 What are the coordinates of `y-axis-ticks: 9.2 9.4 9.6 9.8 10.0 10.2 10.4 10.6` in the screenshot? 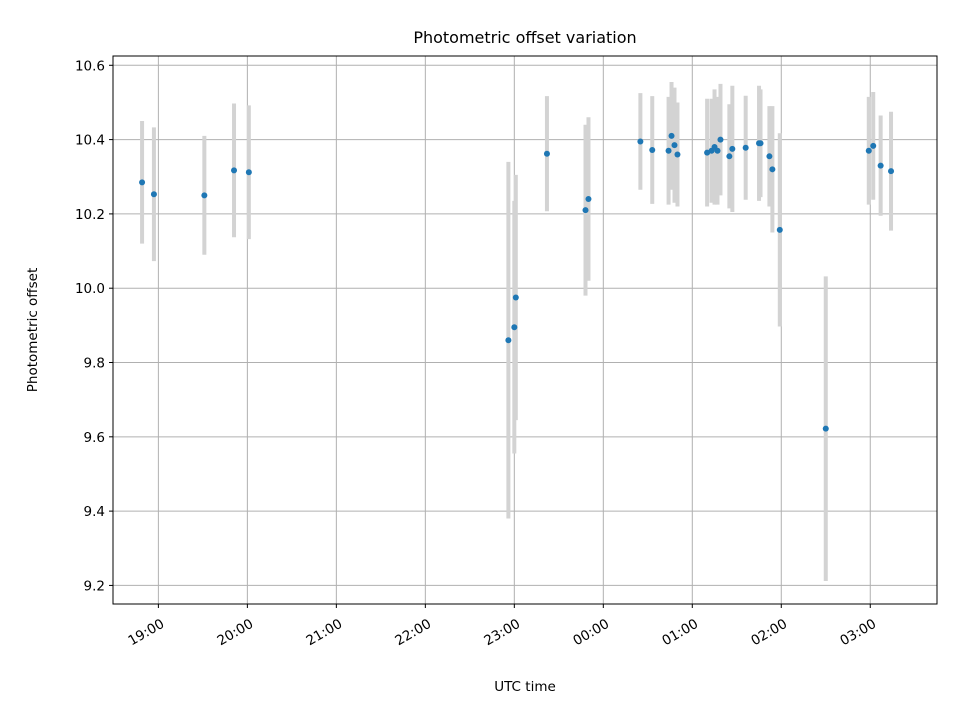 It's located at (94, 326).